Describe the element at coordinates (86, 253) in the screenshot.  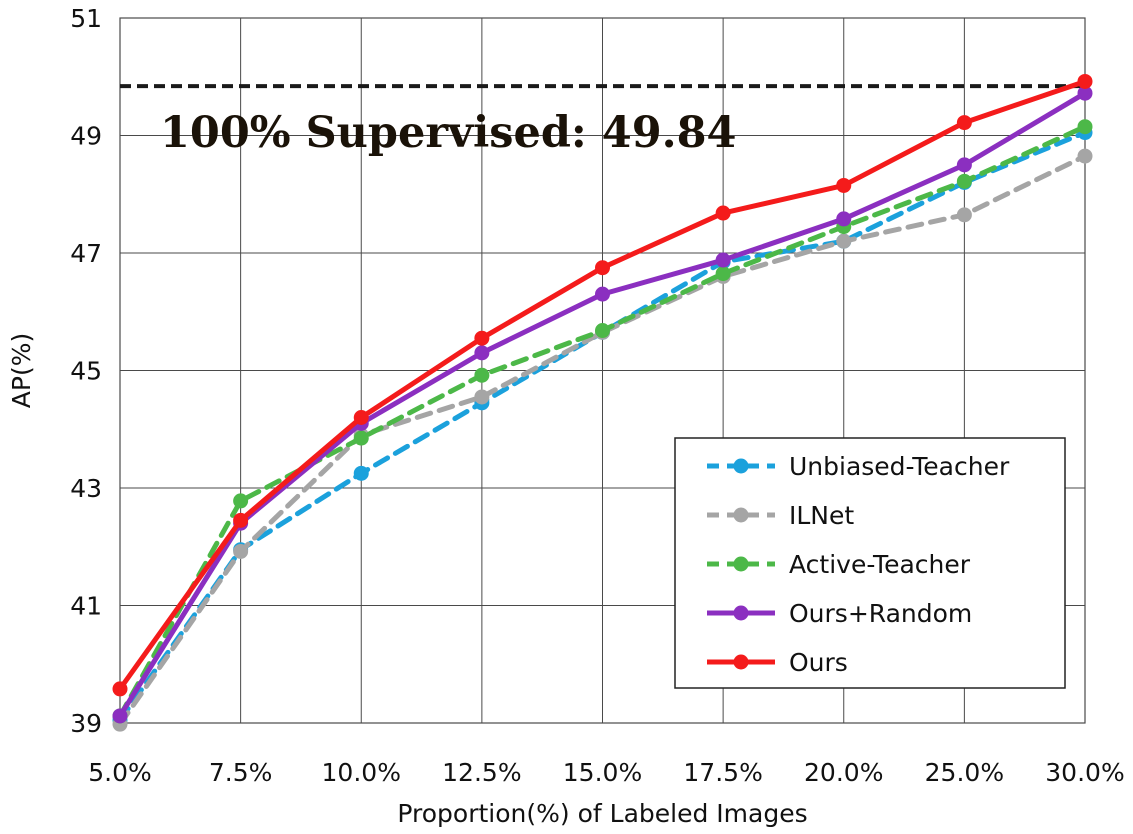
I see `y-tick-label: 47` at that location.